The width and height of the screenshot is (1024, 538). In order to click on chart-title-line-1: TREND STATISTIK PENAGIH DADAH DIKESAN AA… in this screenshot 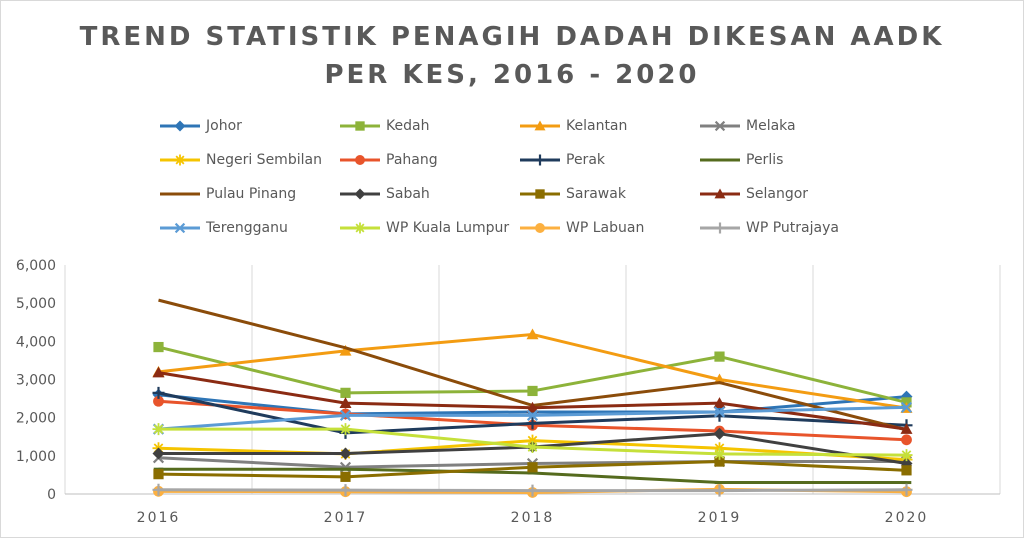, I will do `click(512, 37)`.